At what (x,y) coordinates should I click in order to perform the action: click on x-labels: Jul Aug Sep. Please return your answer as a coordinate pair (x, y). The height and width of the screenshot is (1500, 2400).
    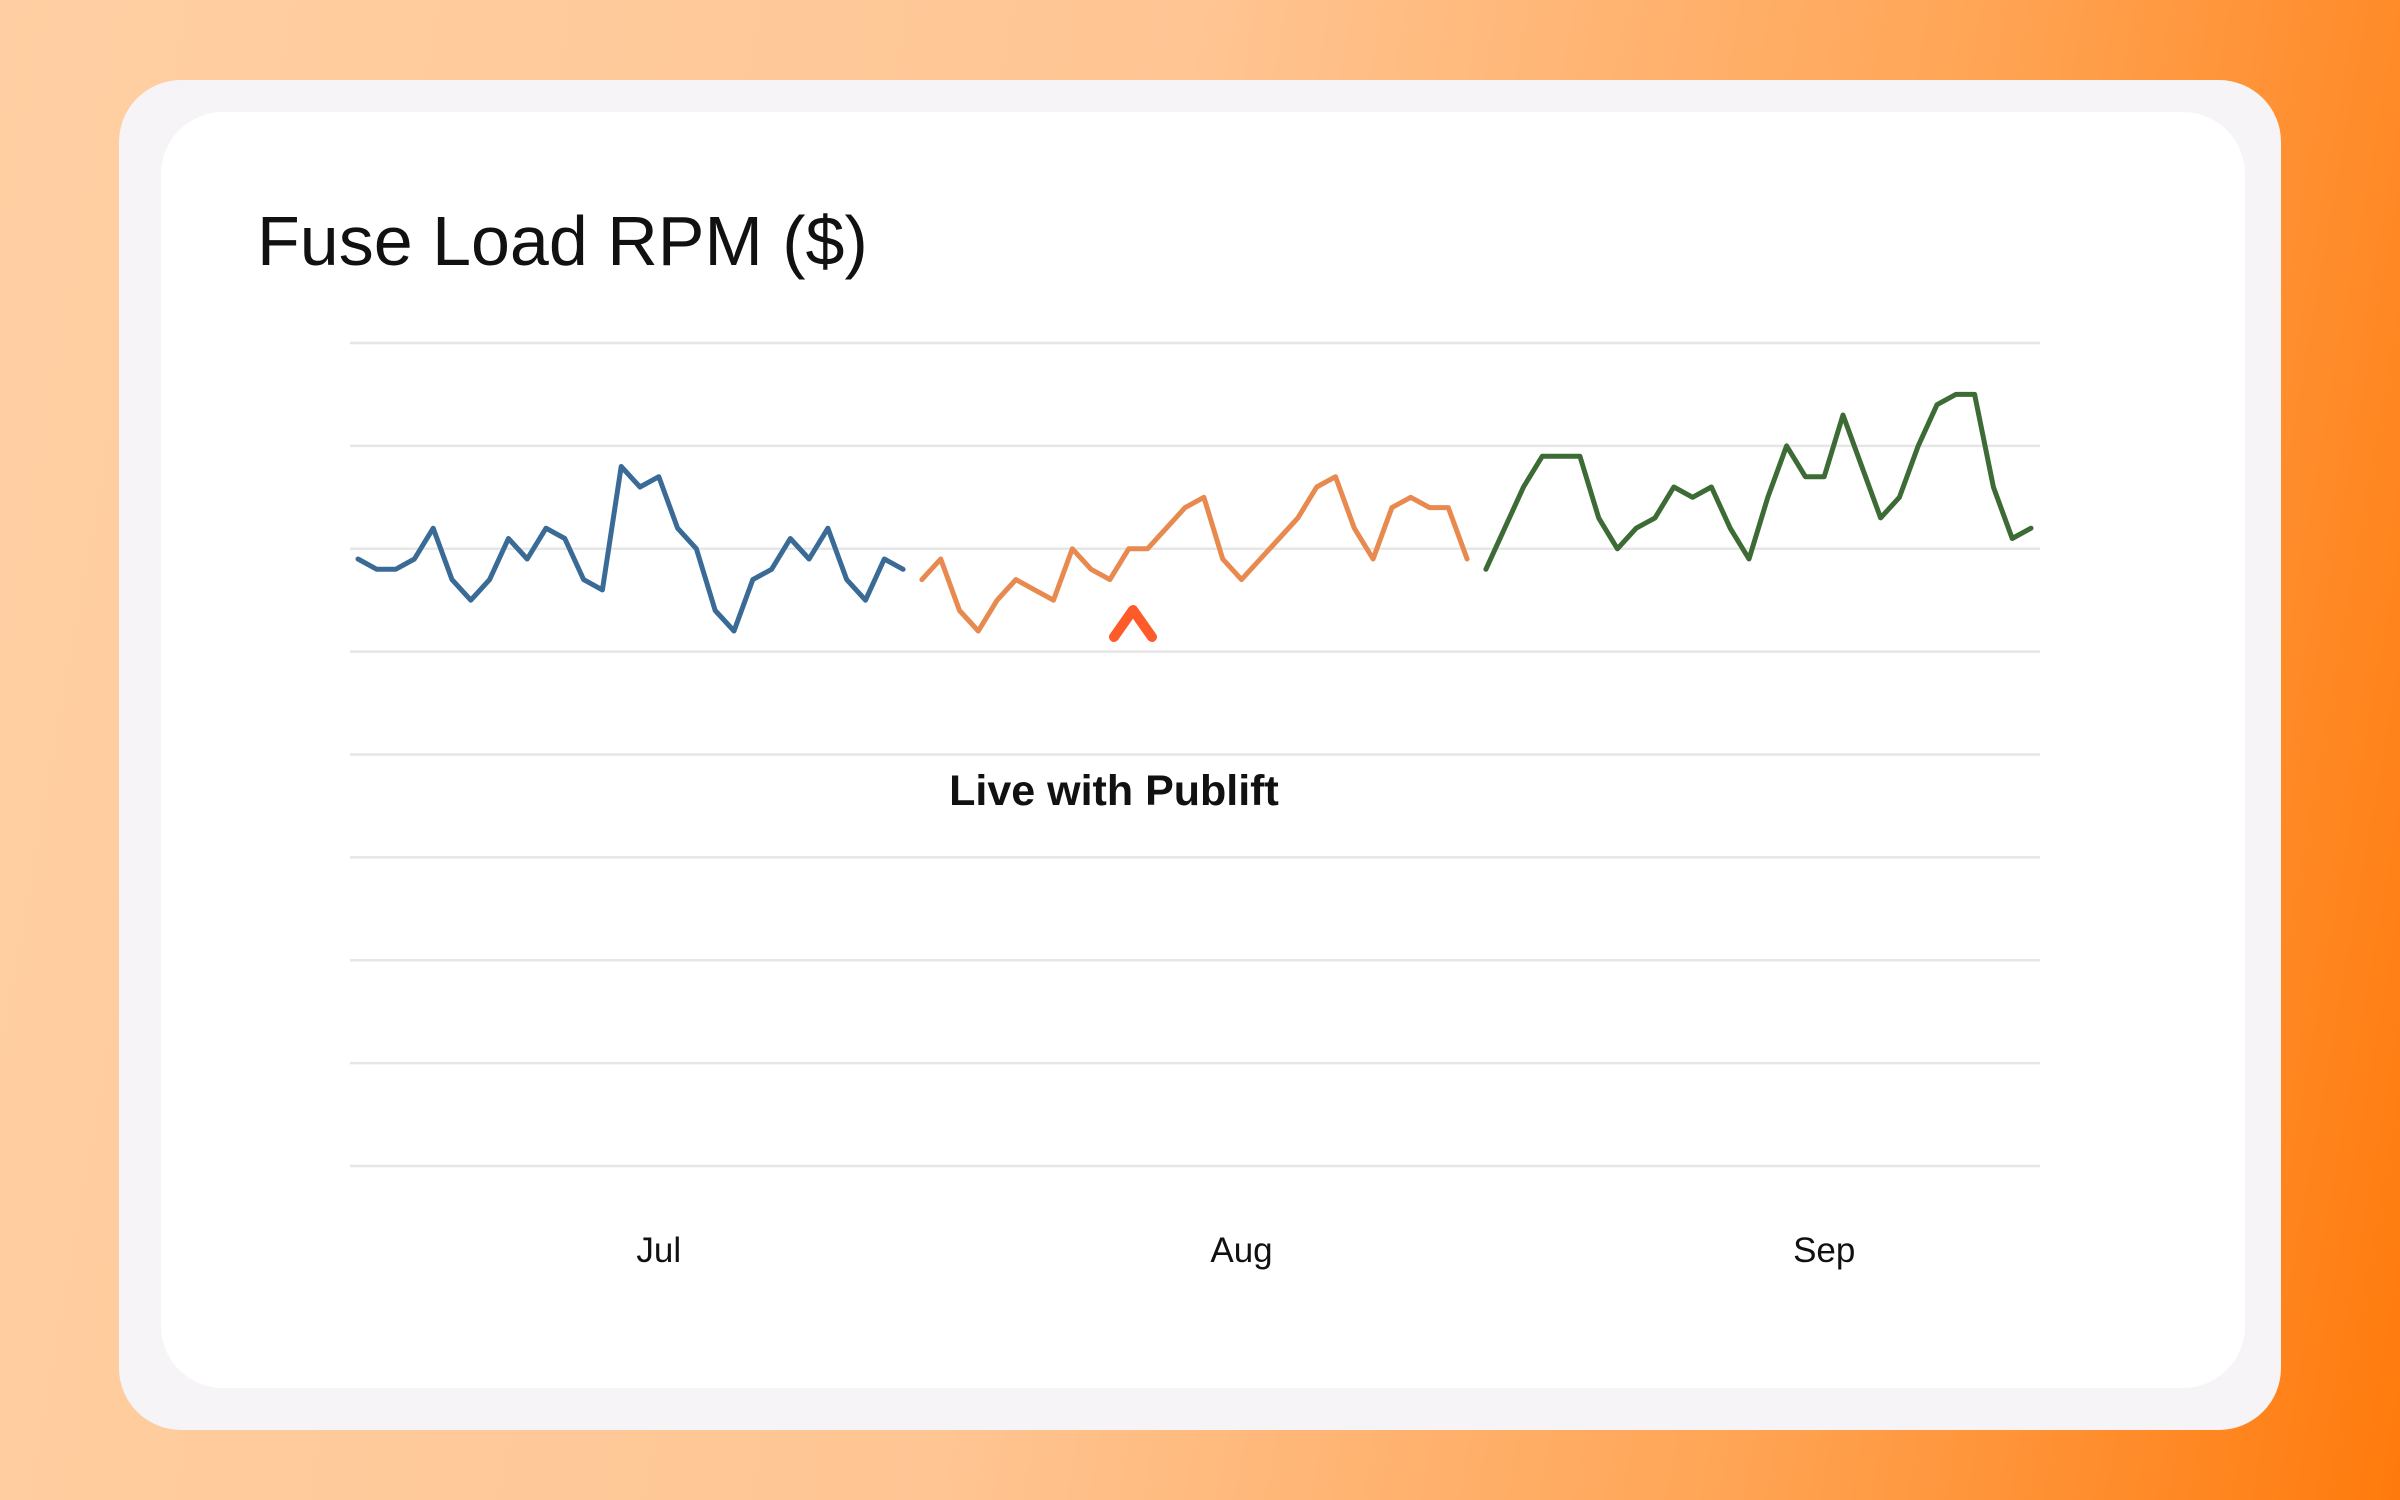
    Looking at the image, I should click on (1245, 1250).